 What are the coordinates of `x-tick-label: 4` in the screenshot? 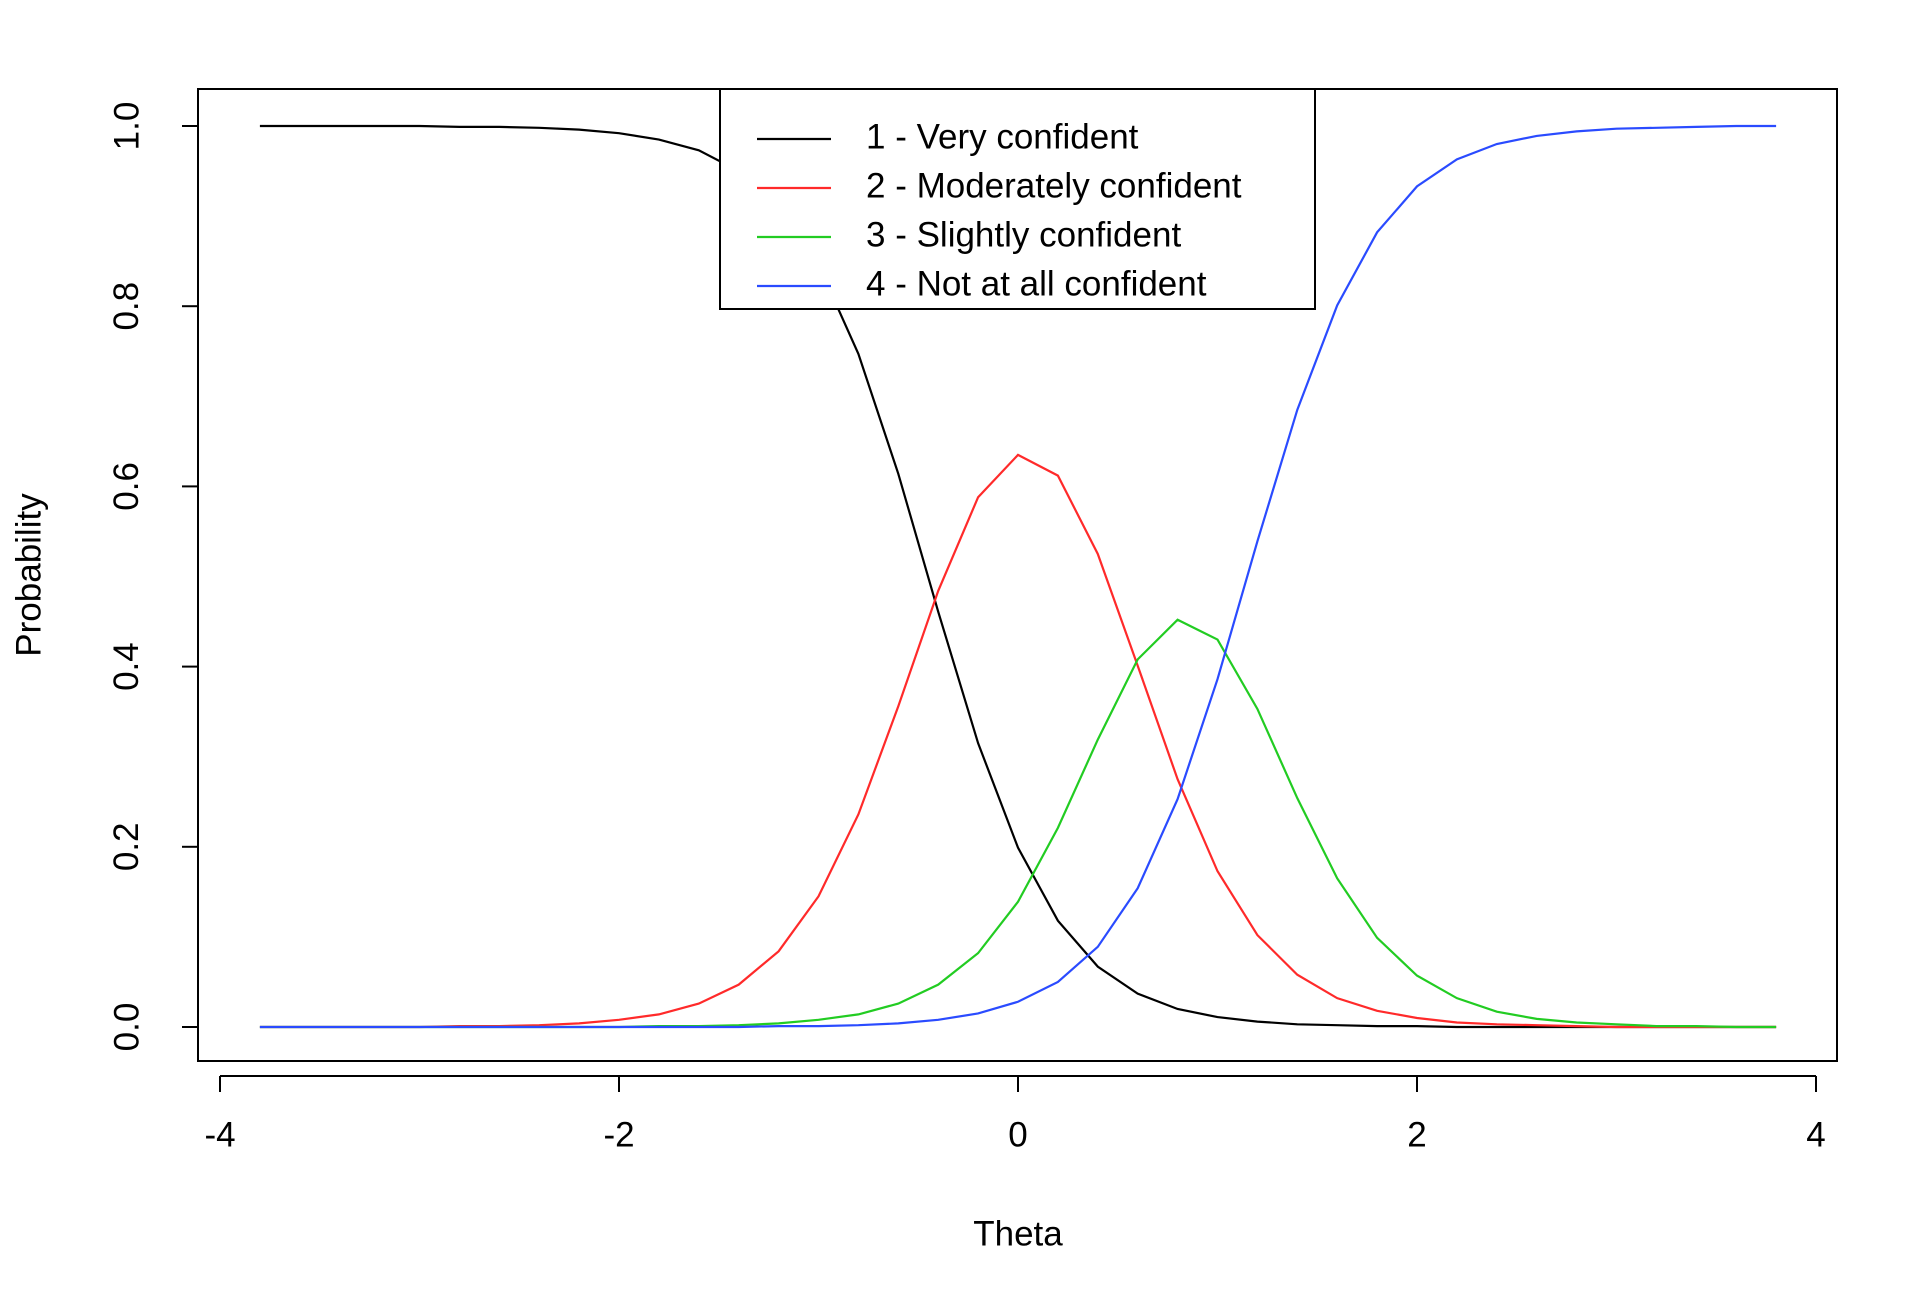 It's located at (1815, 1134).